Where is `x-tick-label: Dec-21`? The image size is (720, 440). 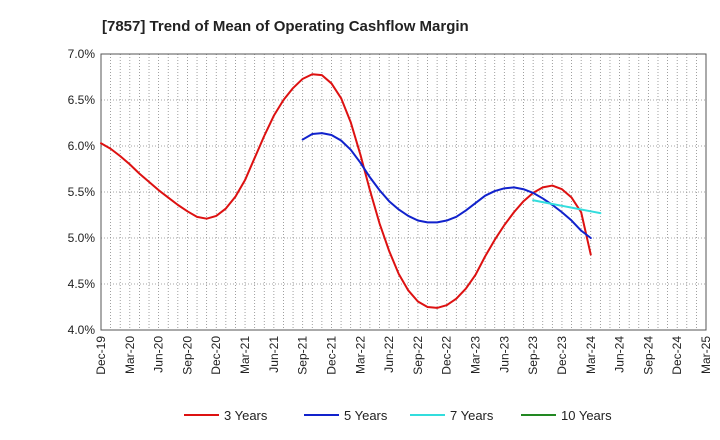
x-tick-label: Dec-21 is located at coordinates (331, 355).